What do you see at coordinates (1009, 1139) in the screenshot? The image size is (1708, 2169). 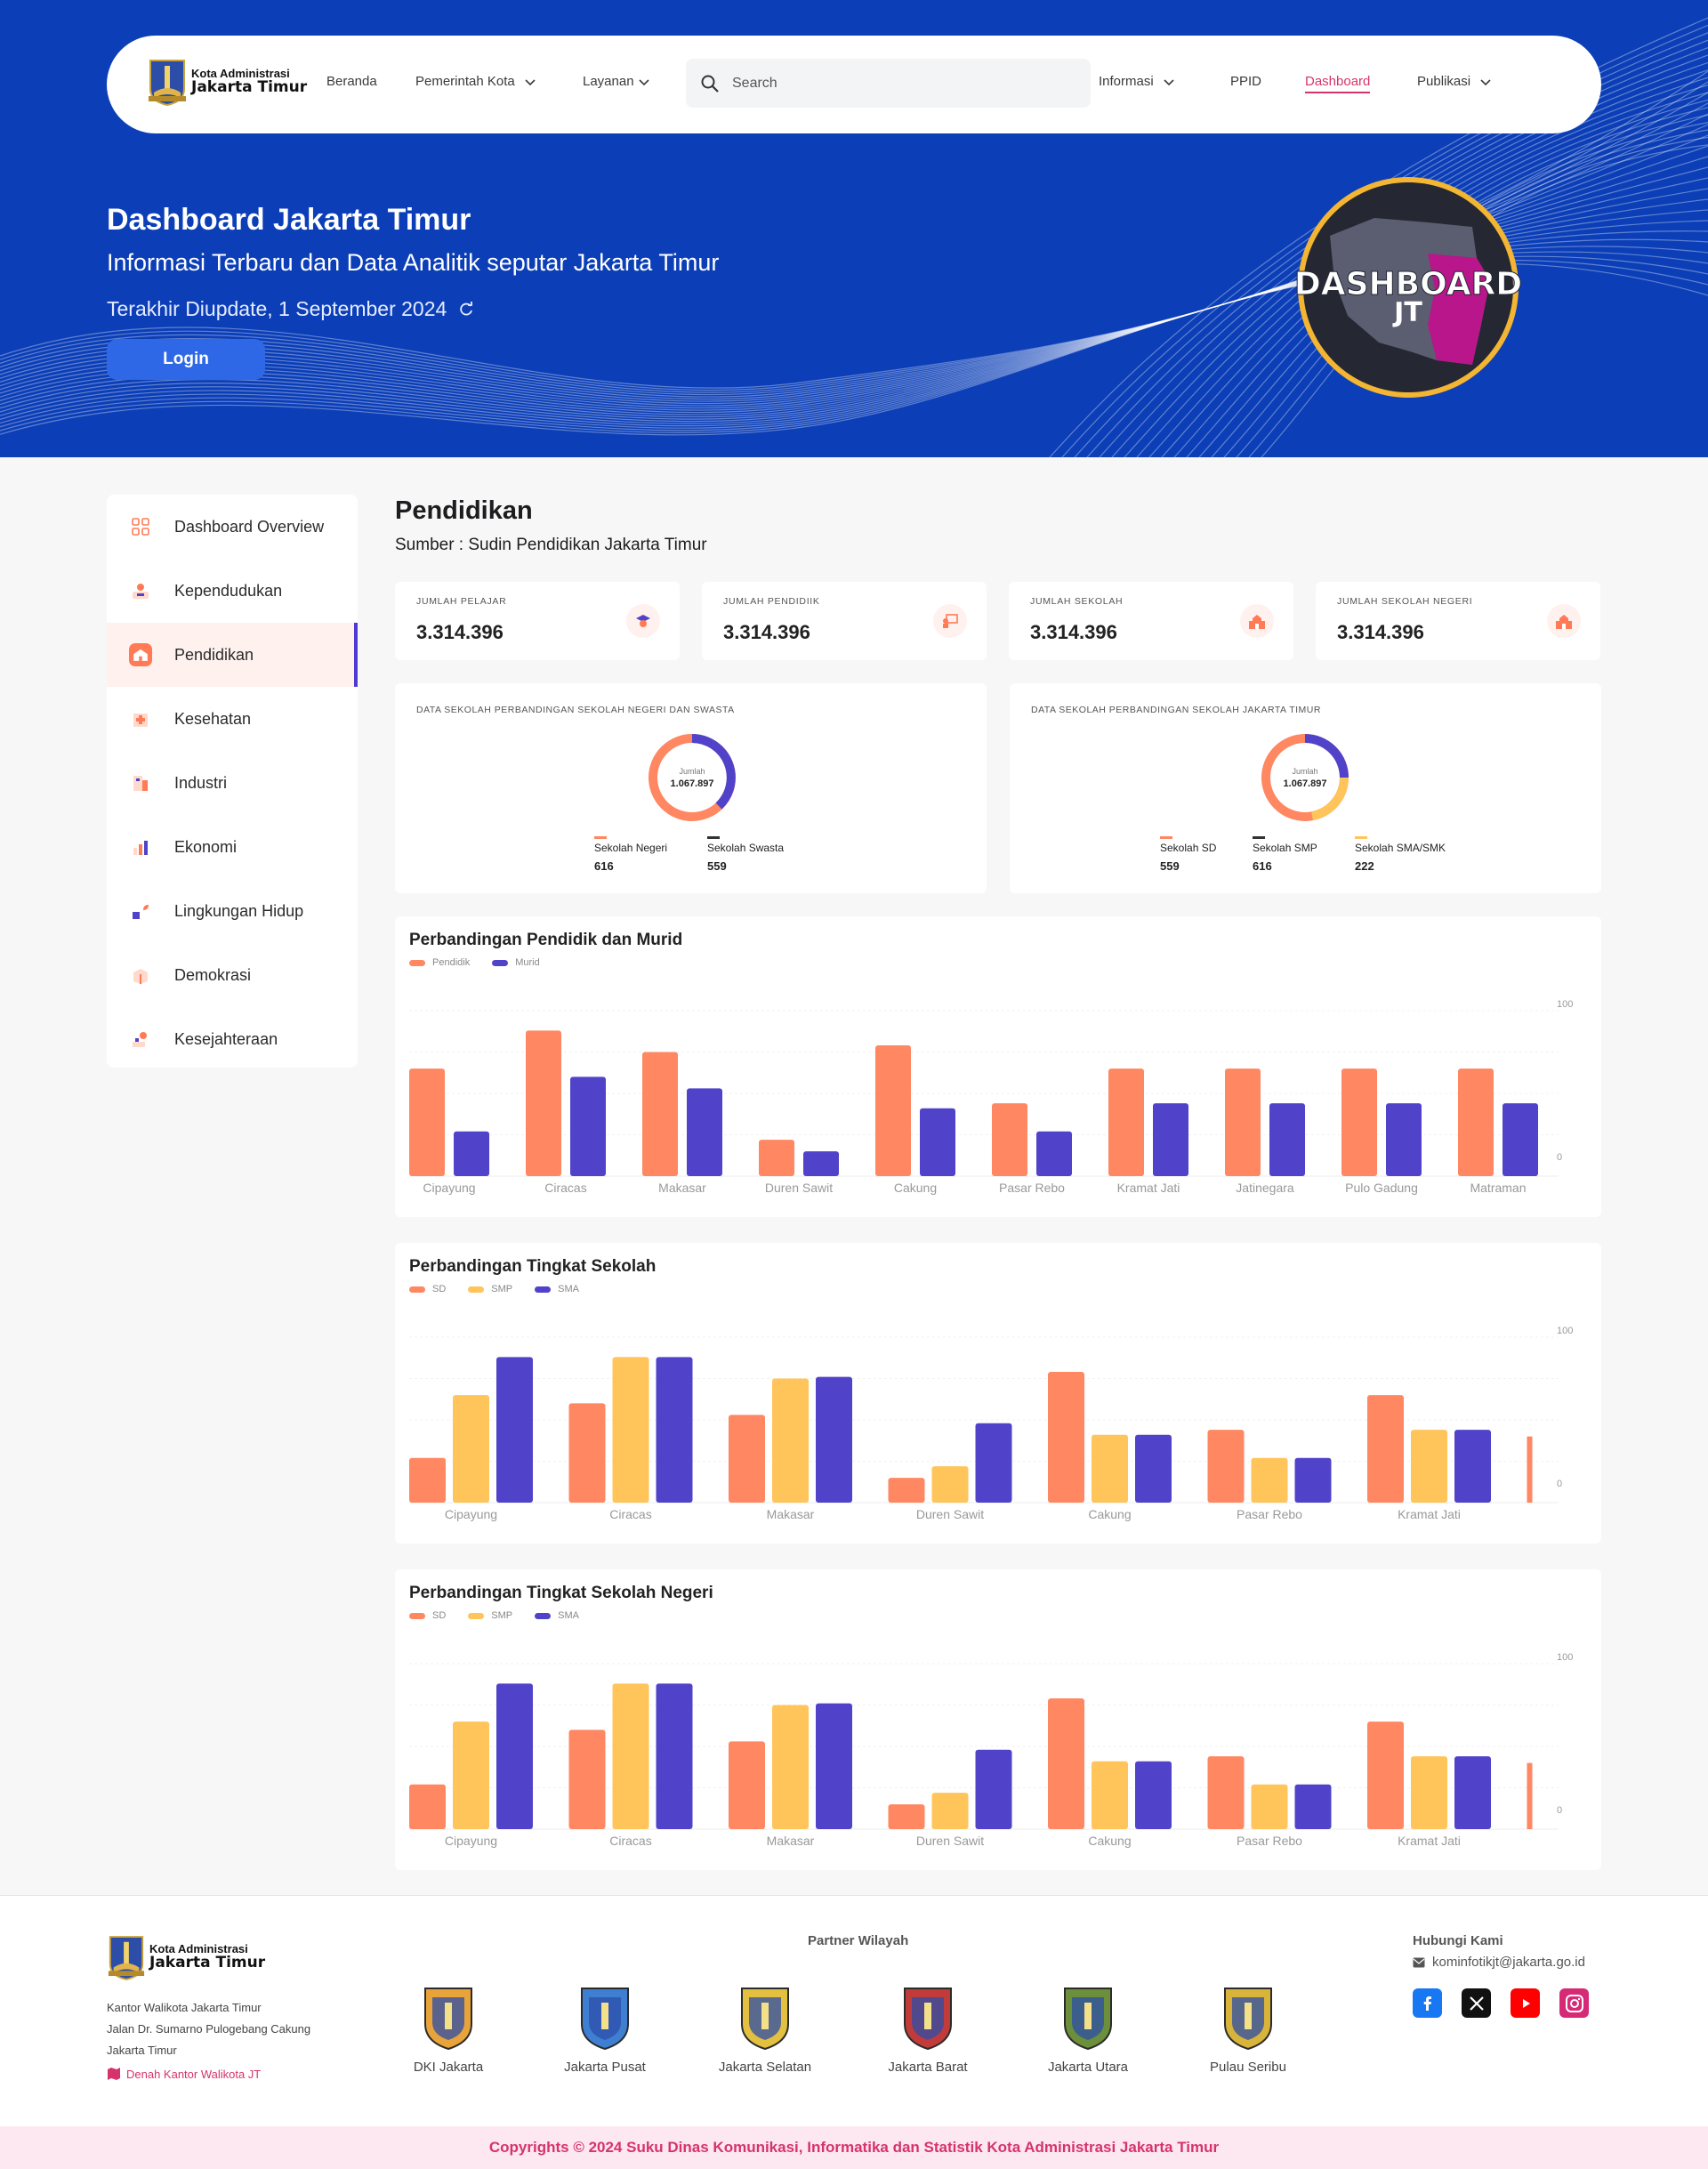 I see `bar-pendidik-pasar-rebo` at bounding box center [1009, 1139].